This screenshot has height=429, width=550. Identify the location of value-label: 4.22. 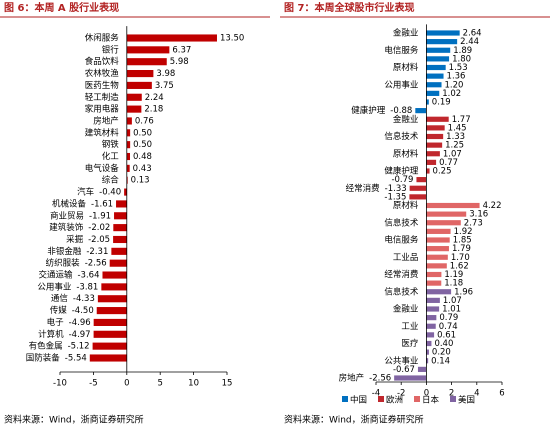
(492, 206).